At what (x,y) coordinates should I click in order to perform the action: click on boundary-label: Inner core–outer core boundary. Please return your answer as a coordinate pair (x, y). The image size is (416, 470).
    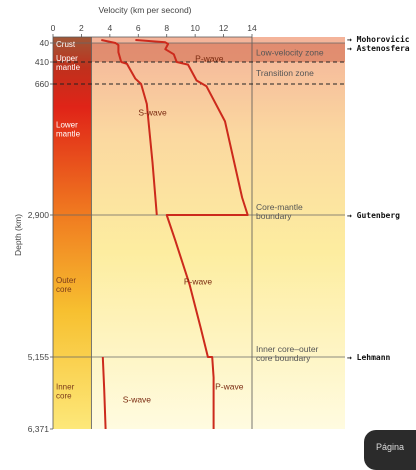
    Looking at the image, I should click on (287, 353).